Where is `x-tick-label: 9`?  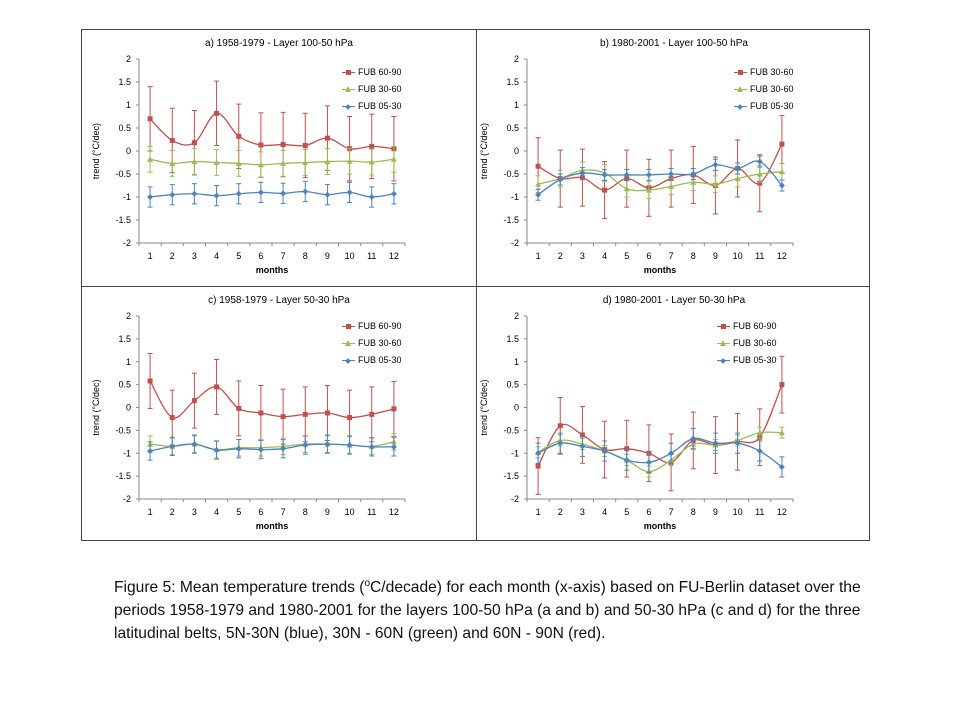
x-tick-label: 9 is located at coordinates (715, 256).